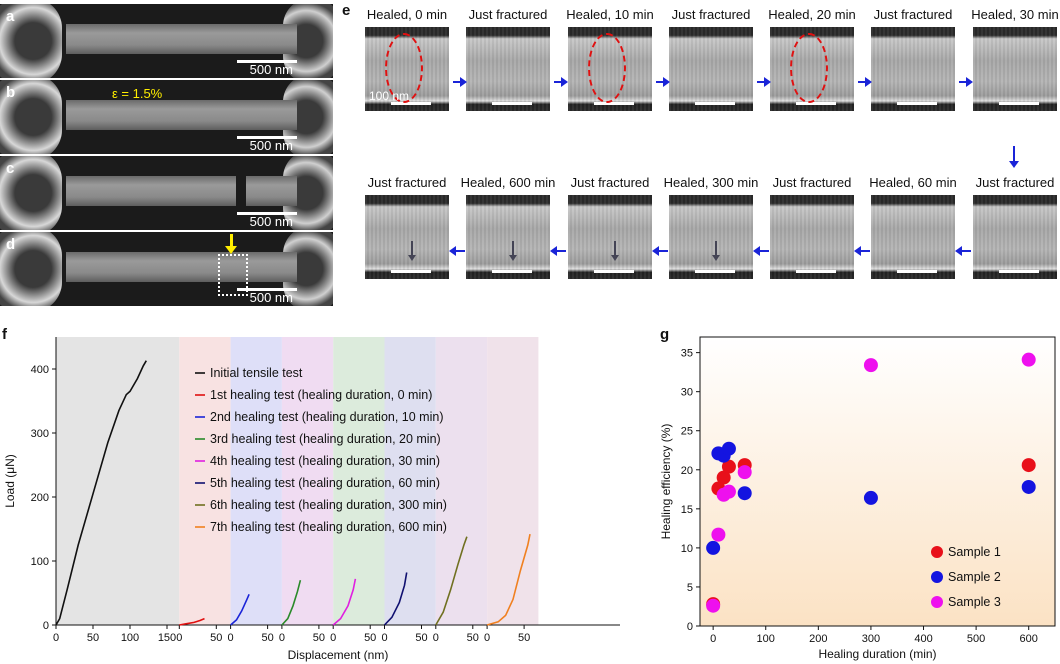 Image resolution: width=1060 pixels, height=664 pixels. What do you see at coordinates (407, 14) in the screenshot?
I see `tem-caption: Healed, 0 min` at bounding box center [407, 14].